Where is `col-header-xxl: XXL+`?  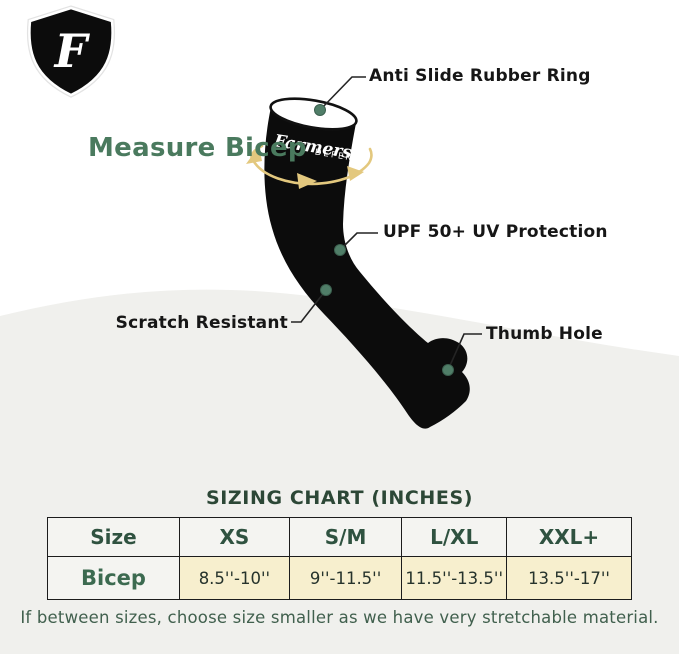
col-header-xxl: XXL+ is located at coordinates (569, 537).